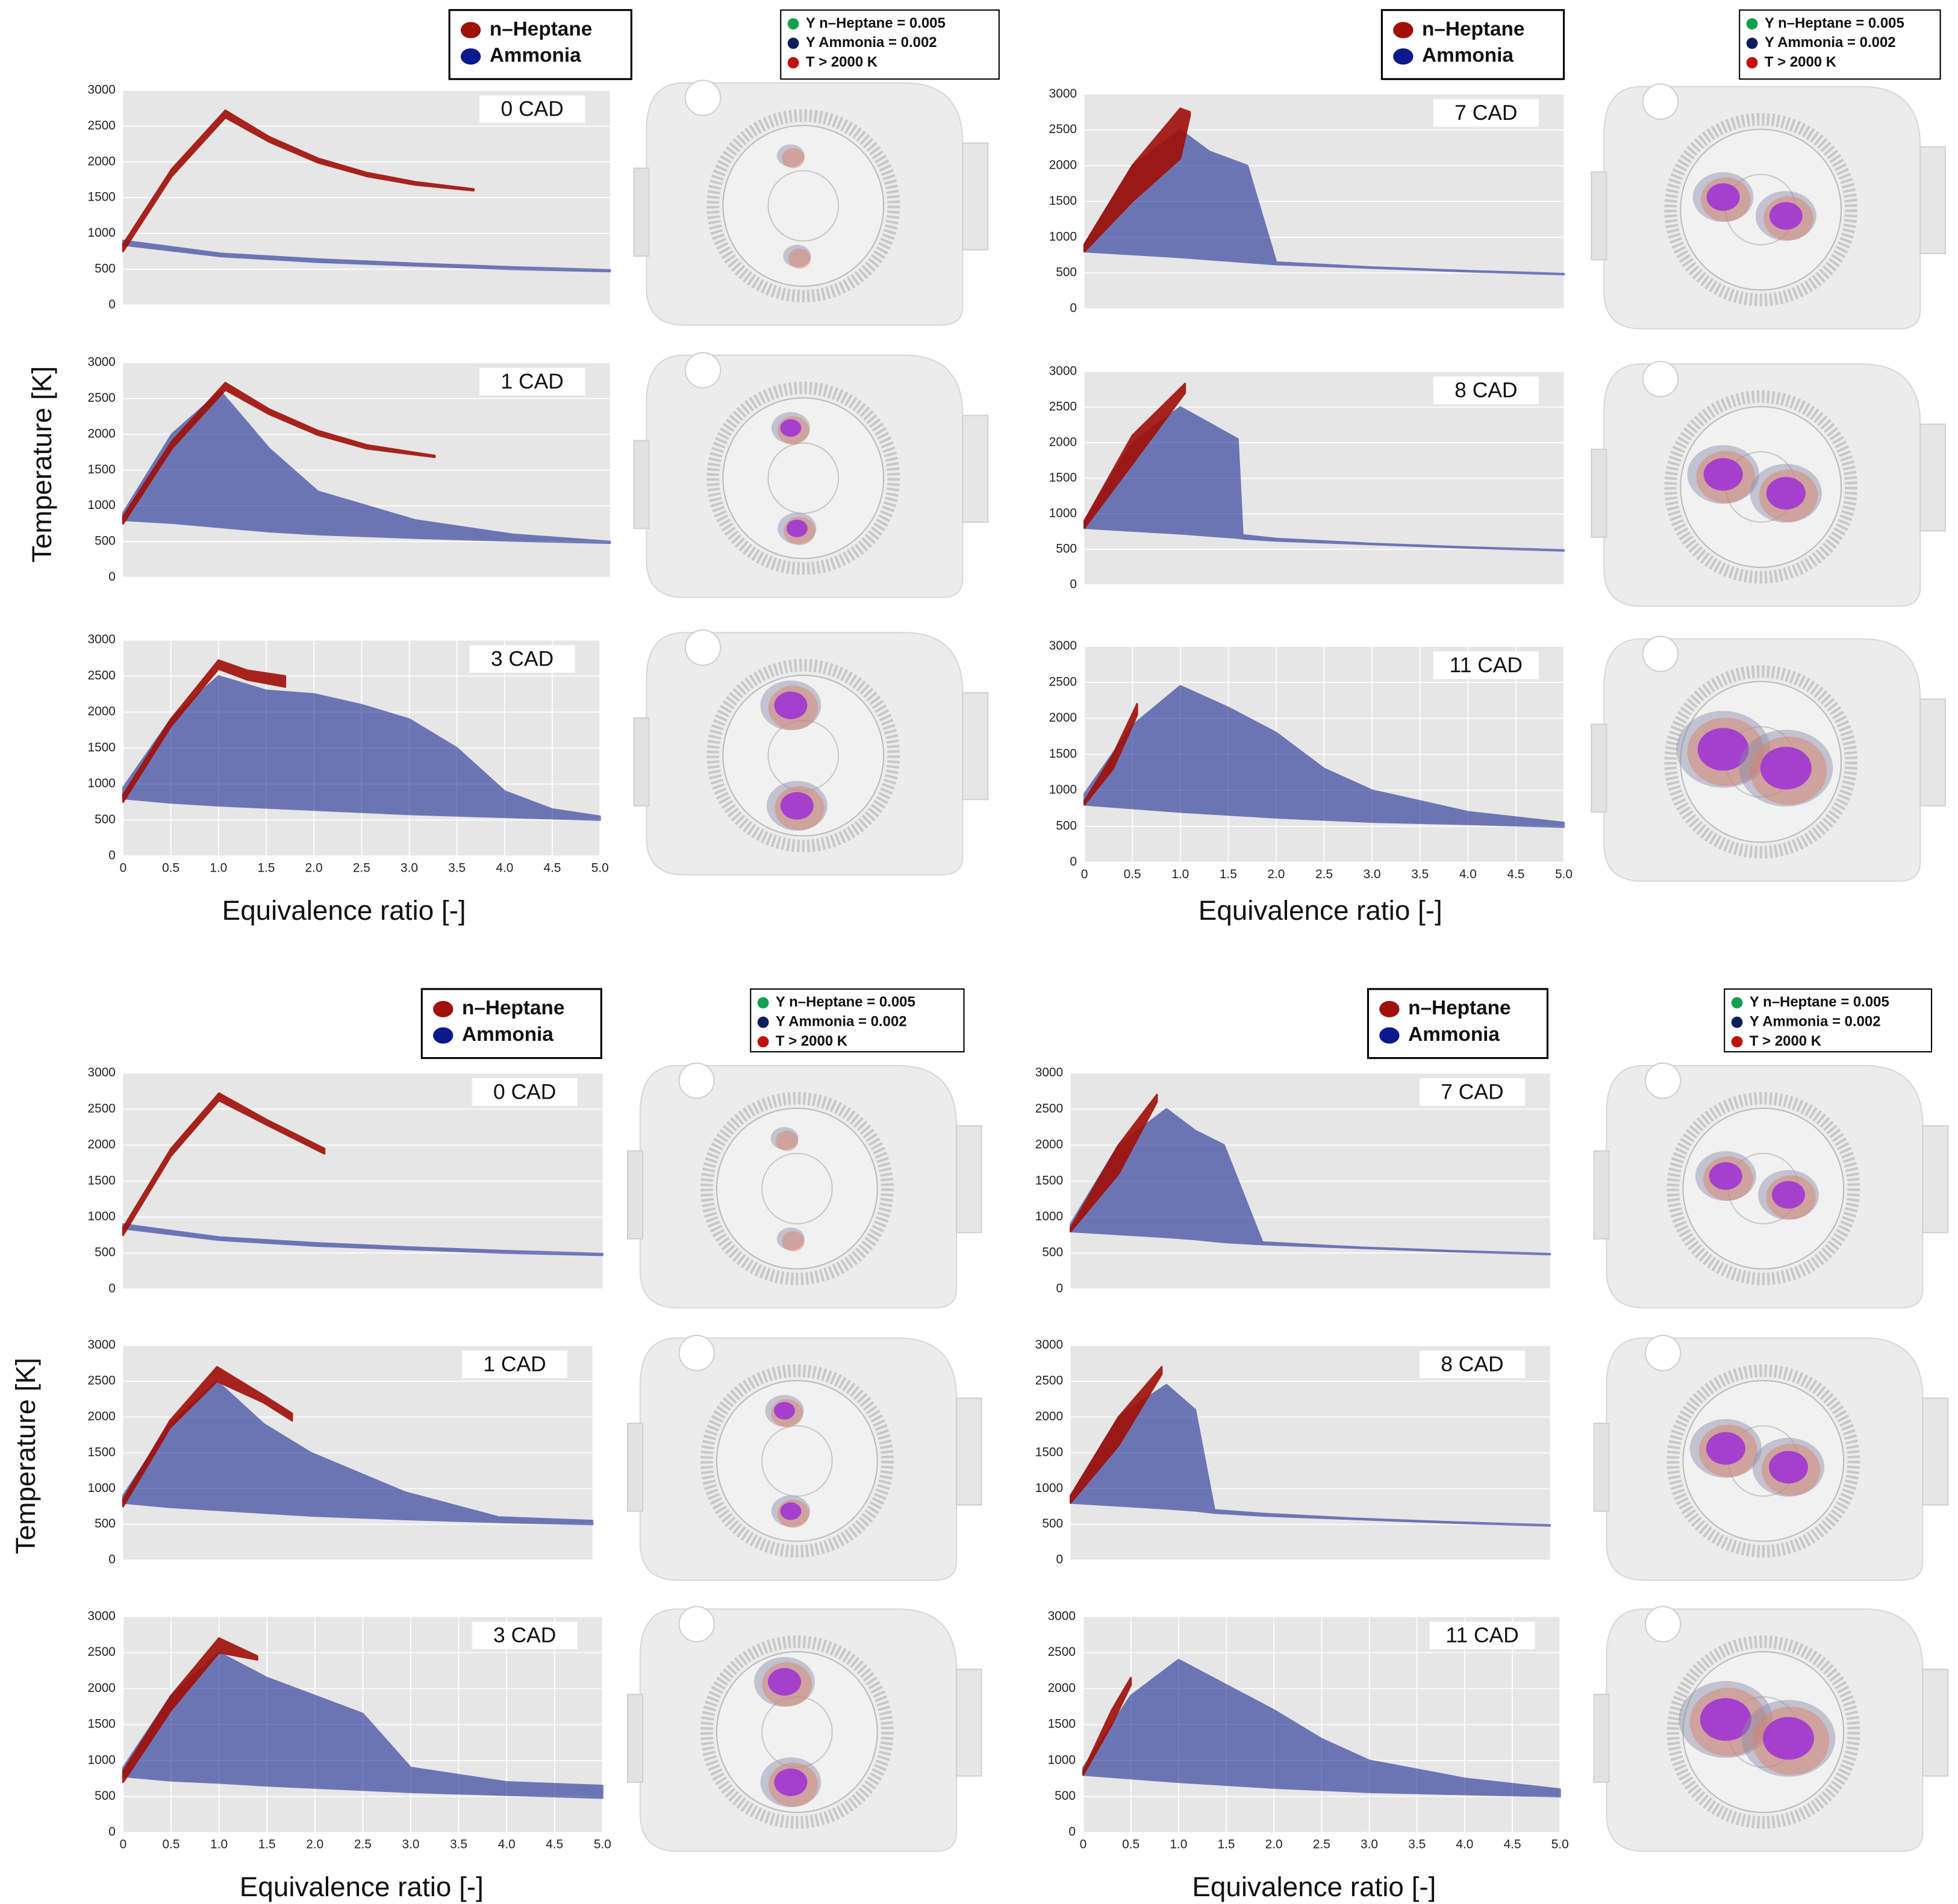  I want to click on legend-label: n–Heptane, so click(513, 1008).